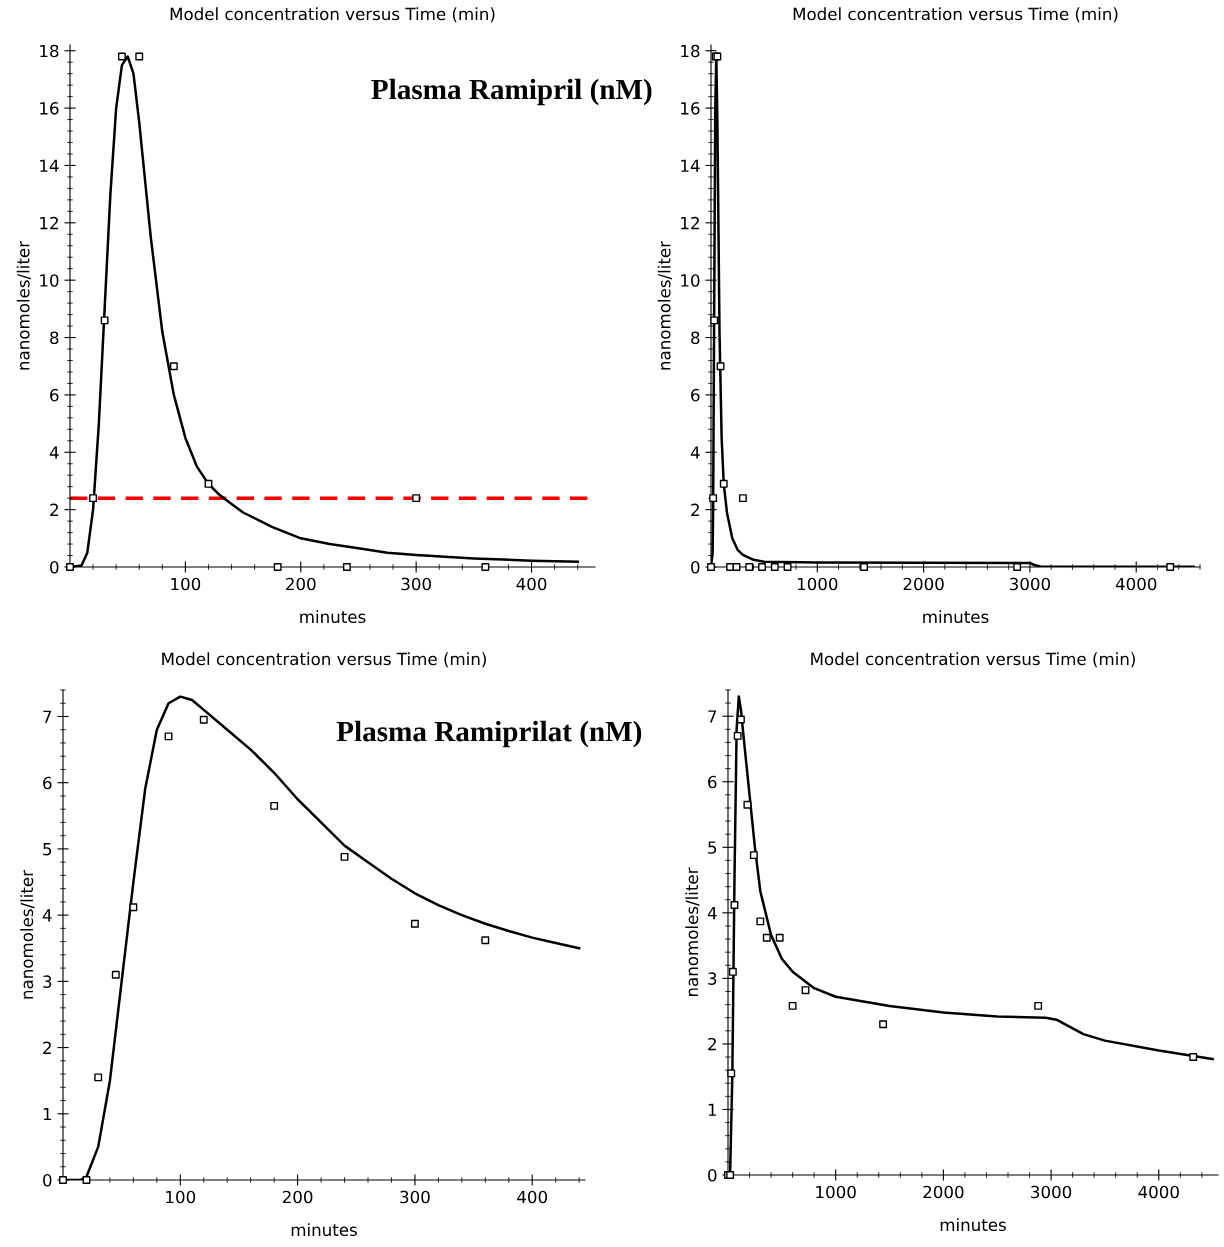 The height and width of the screenshot is (1247, 1224). Describe the element at coordinates (489, 734) in the screenshot. I see `annotation: Plasma Ramiprilat (nM)` at that location.